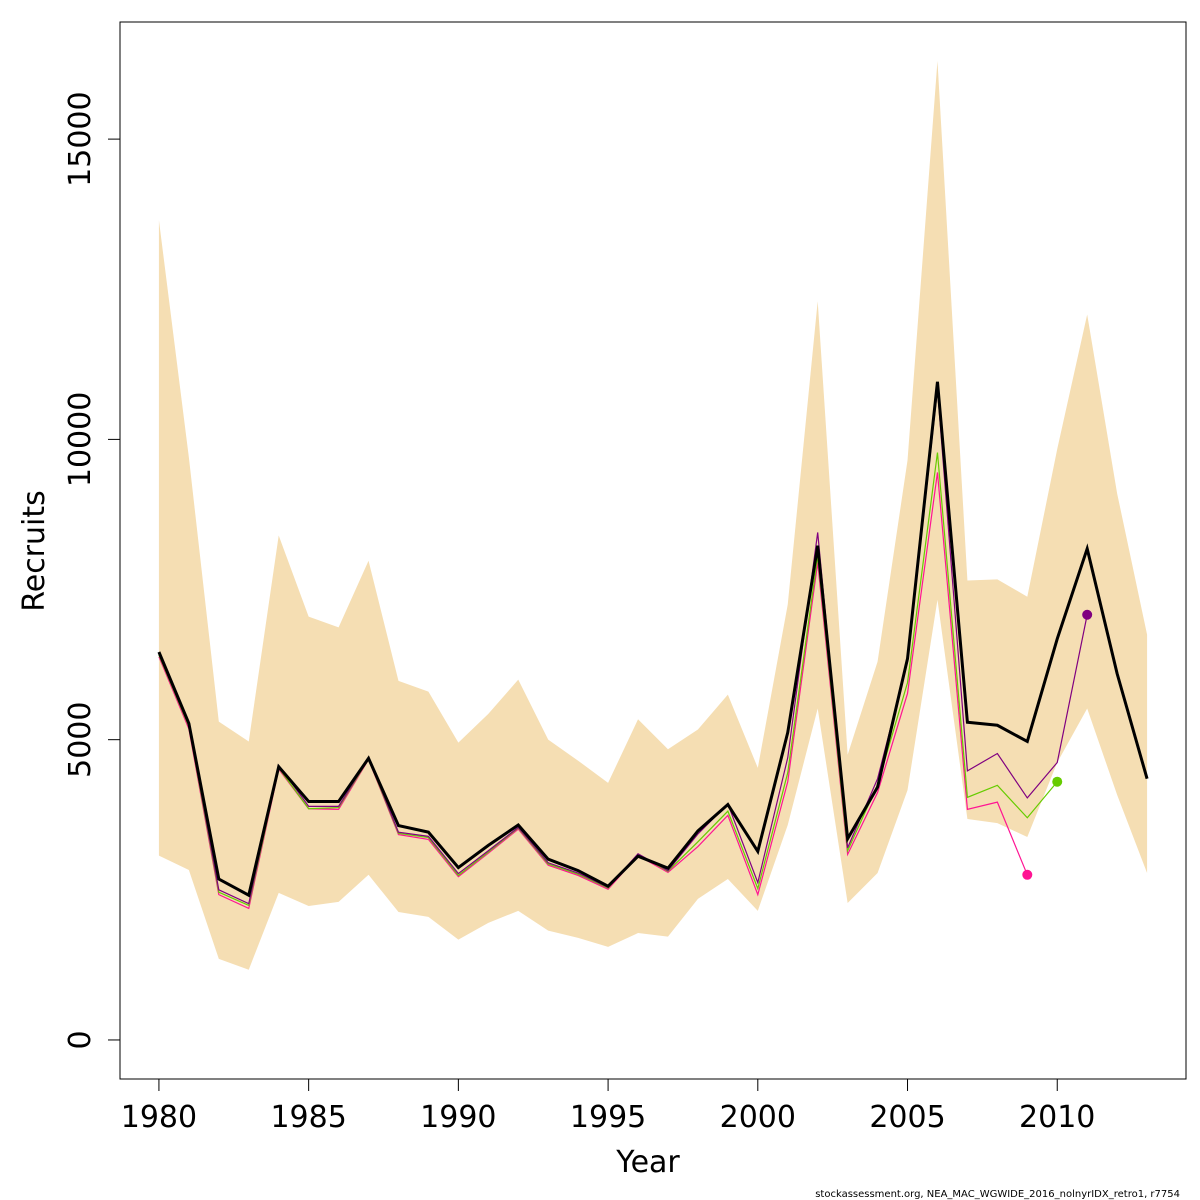 The image size is (1200, 1200). What do you see at coordinates (1057, 744) in the screenshot?
I see `endpoint-marker-layer` at bounding box center [1057, 744].